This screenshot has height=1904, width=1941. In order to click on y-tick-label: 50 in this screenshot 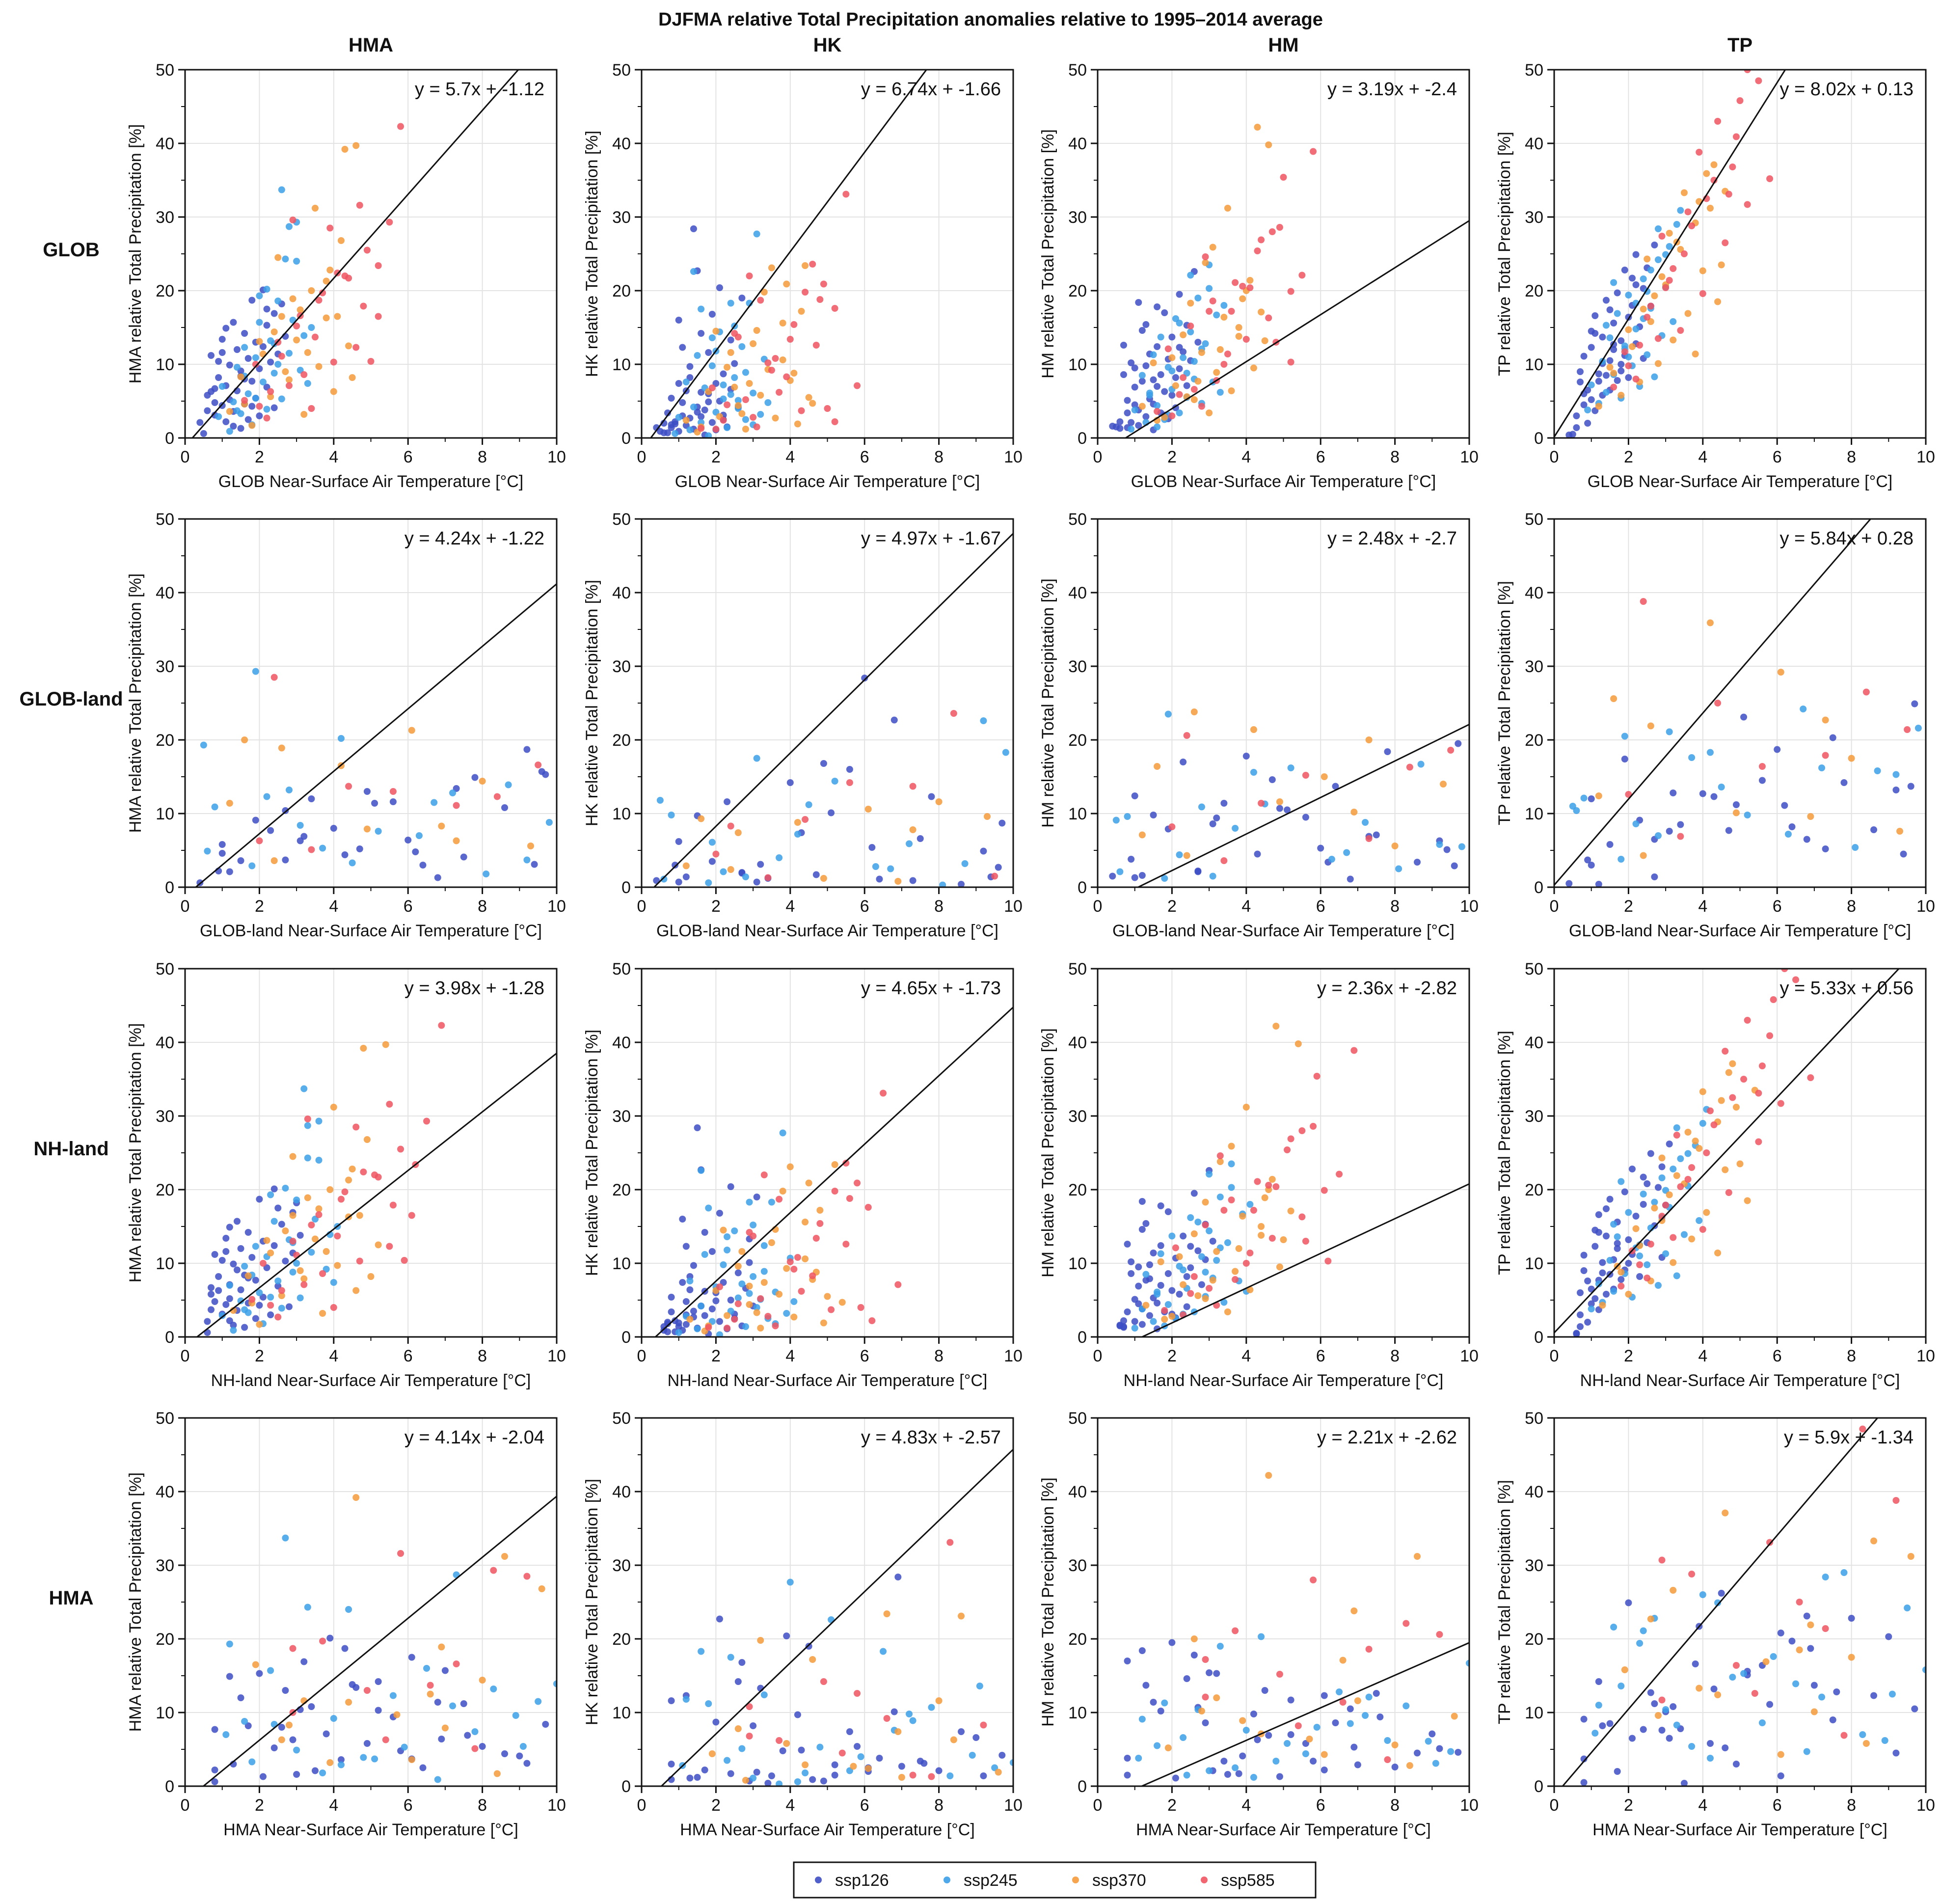, I will do `click(1078, 519)`.